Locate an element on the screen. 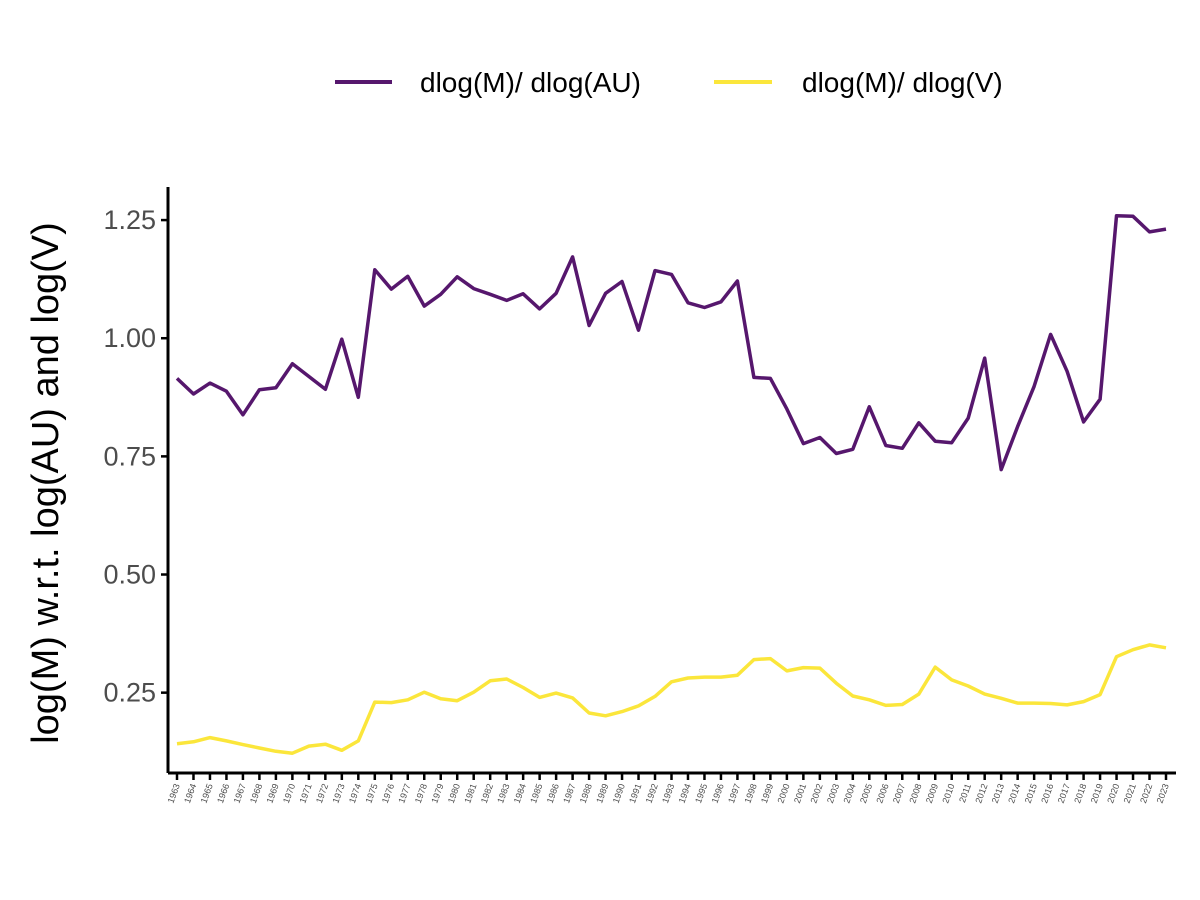  x-tick-label: 1971 is located at coordinates (305, 793).